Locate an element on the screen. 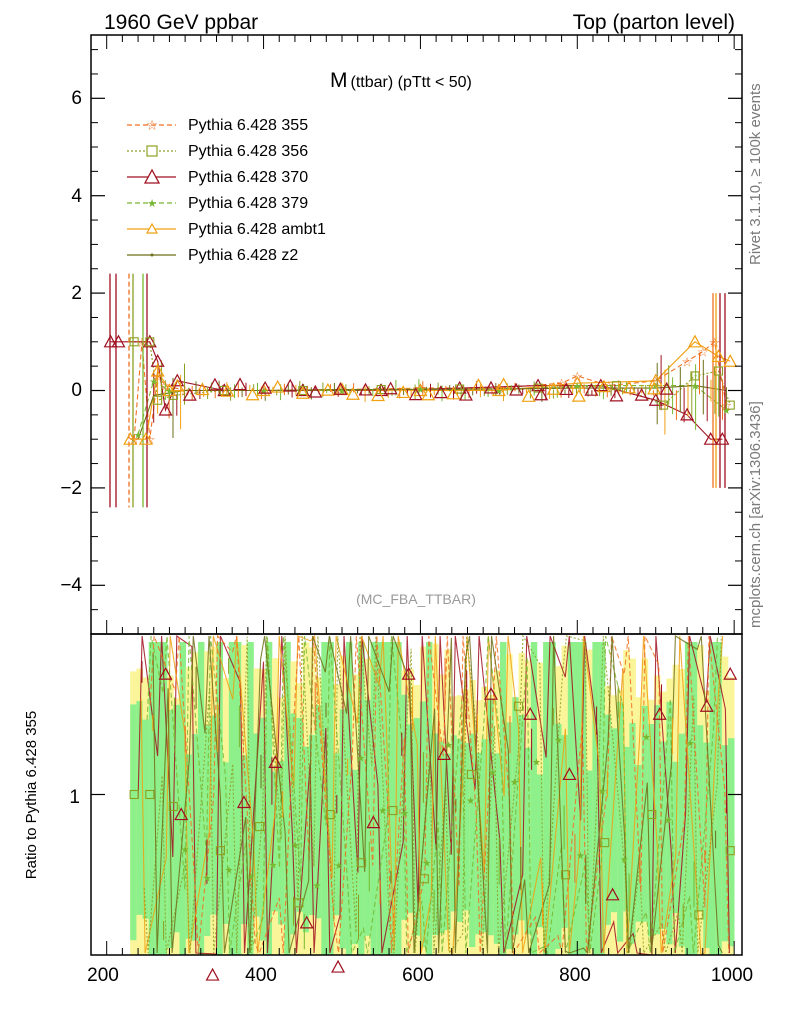  ratio-y-tick-label-1: 1 is located at coordinates (74, 797).